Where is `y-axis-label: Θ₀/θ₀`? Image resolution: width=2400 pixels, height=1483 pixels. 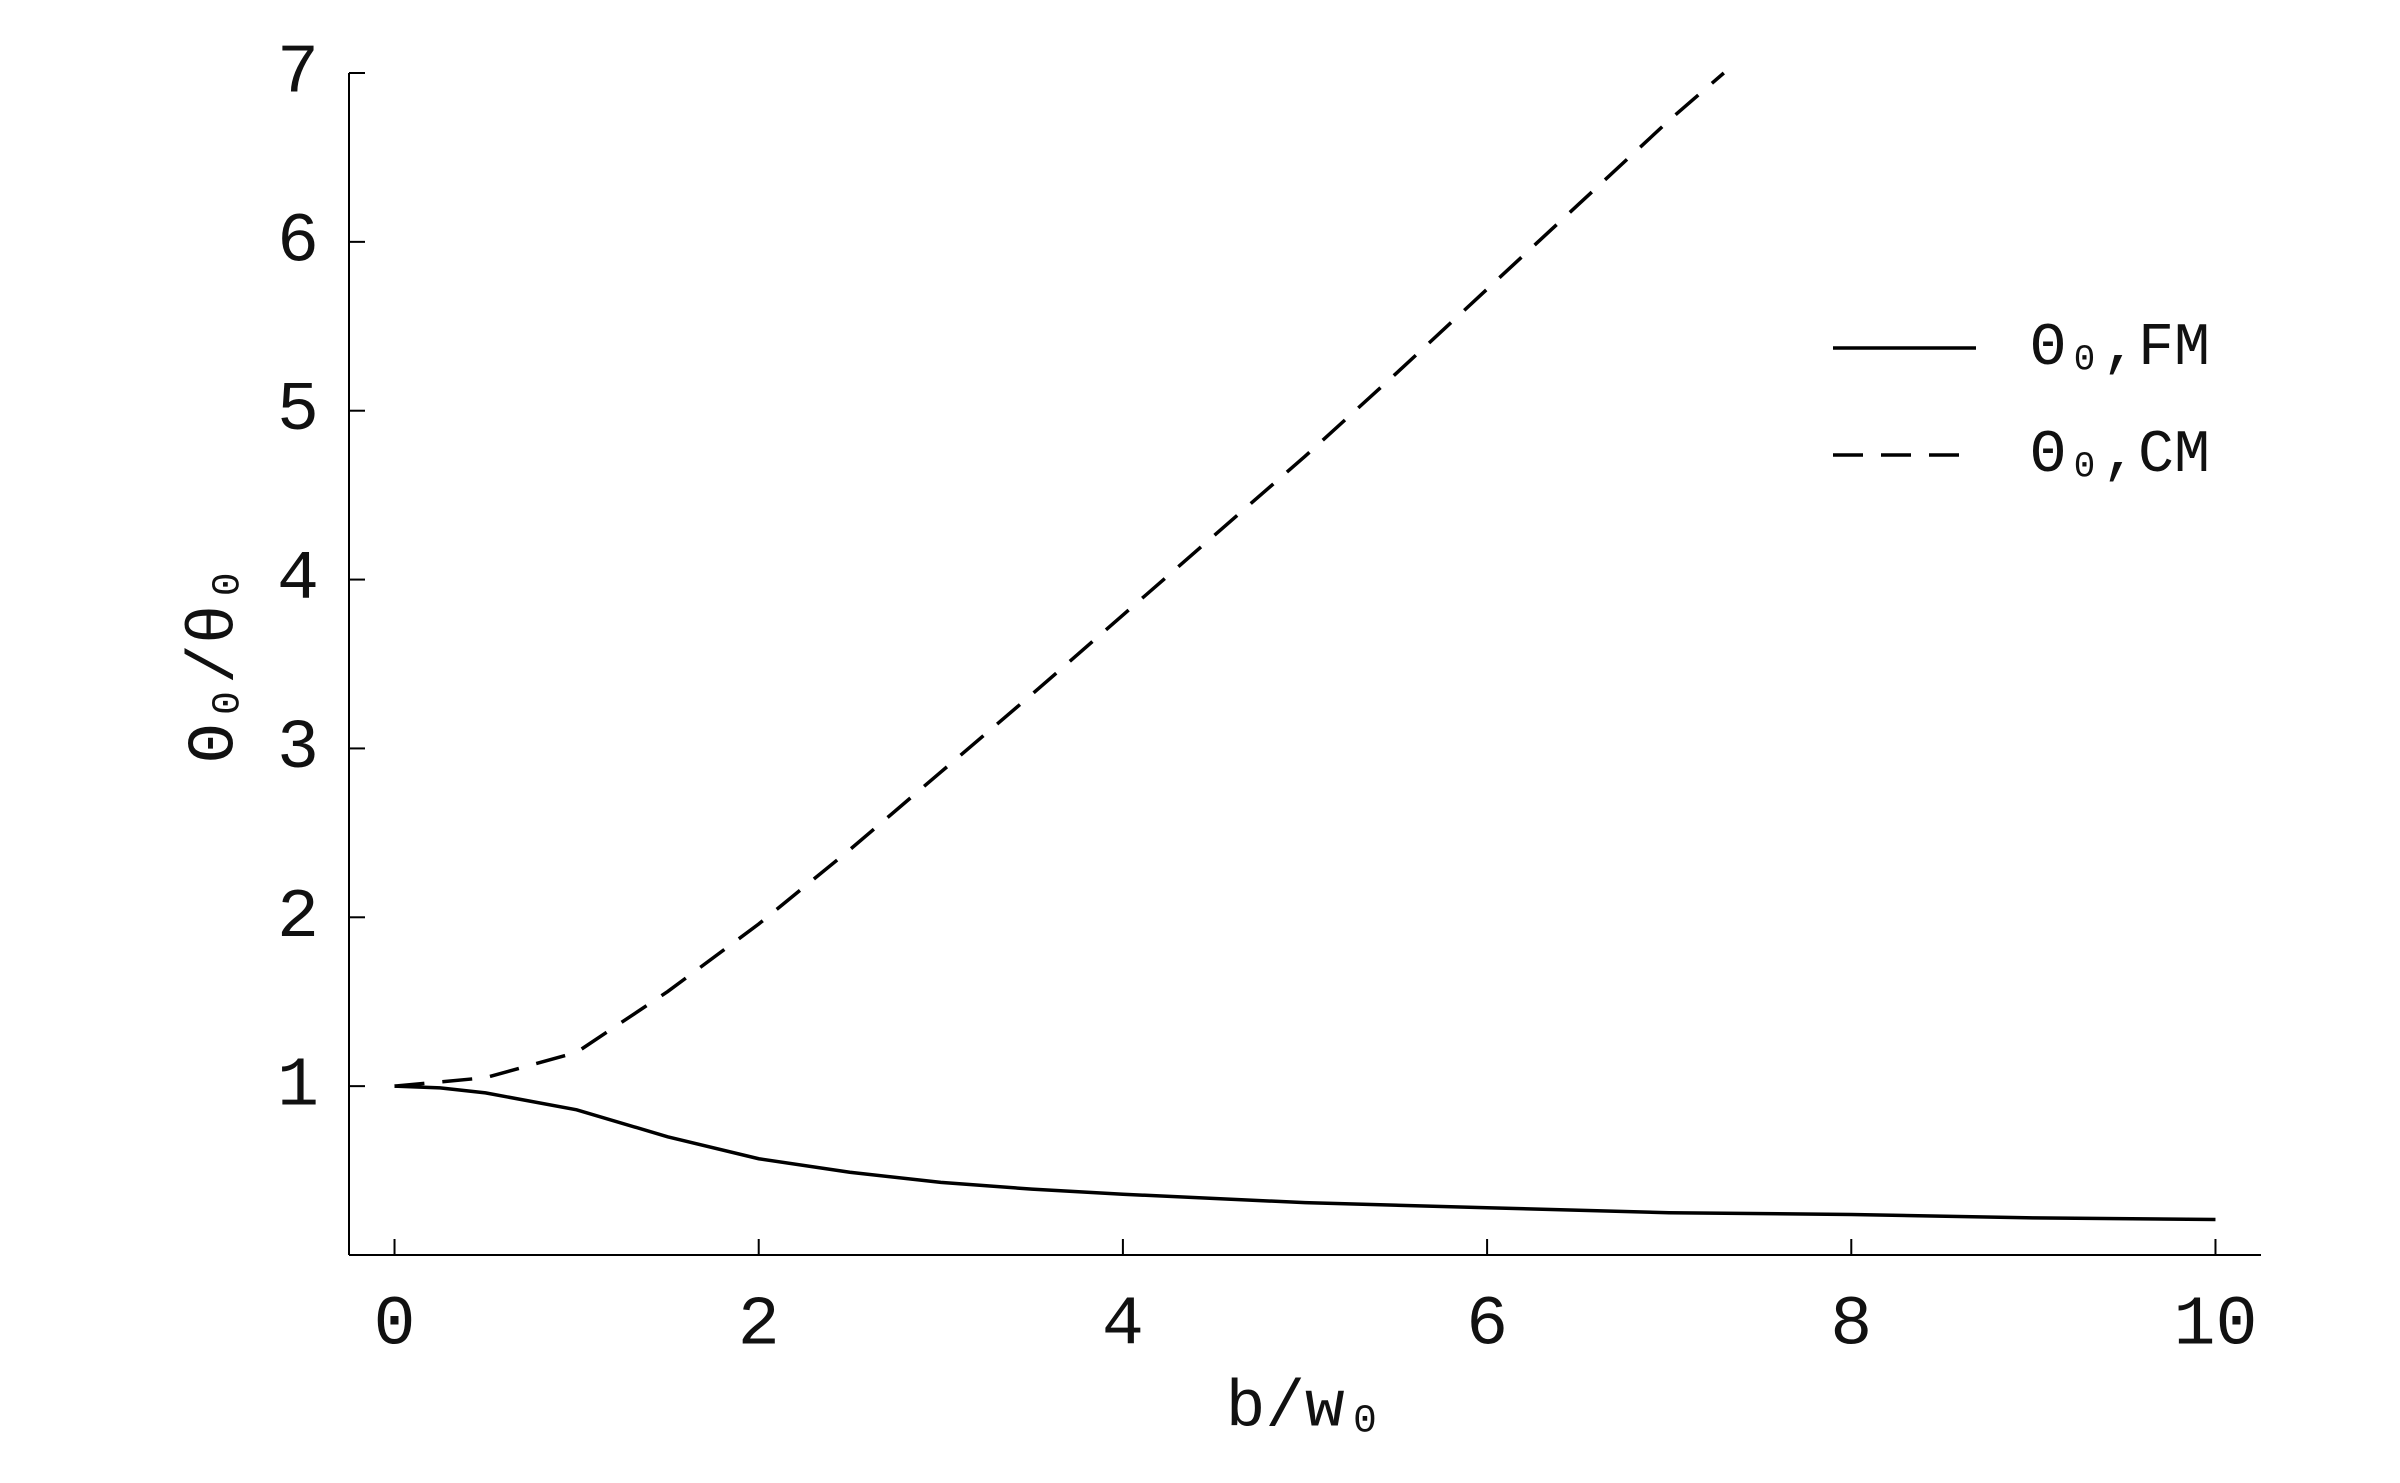 y-axis-label: Θ₀/θ₀ is located at coordinates (214, 664).